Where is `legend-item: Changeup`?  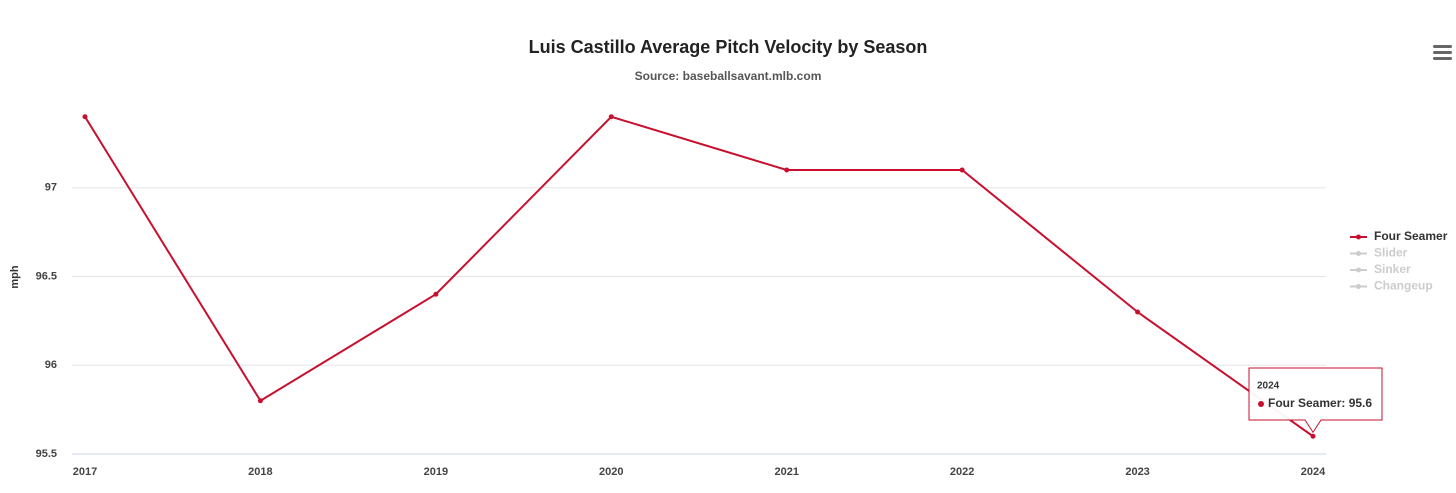
legend-item: Changeup is located at coordinates (1391, 286).